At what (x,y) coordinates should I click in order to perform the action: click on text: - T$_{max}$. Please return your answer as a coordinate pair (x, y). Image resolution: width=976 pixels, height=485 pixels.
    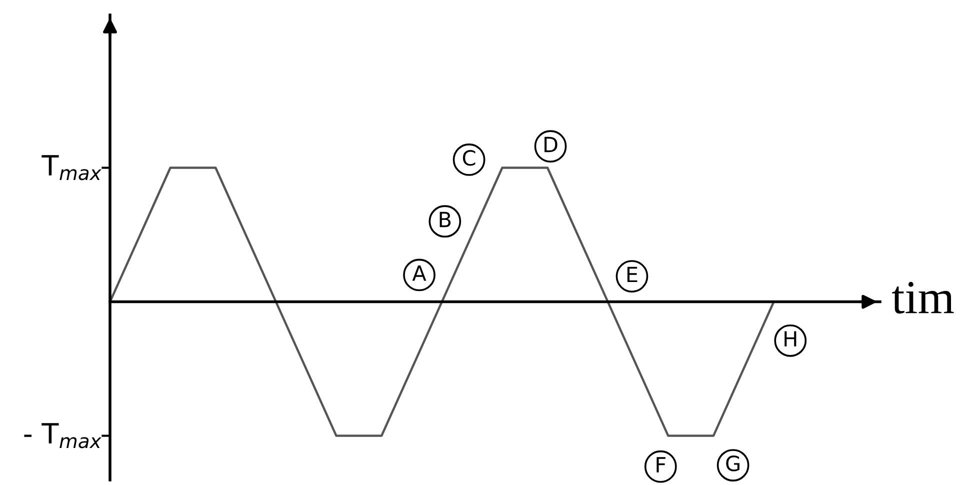
    Looking at the image, I should click on (63, 435).